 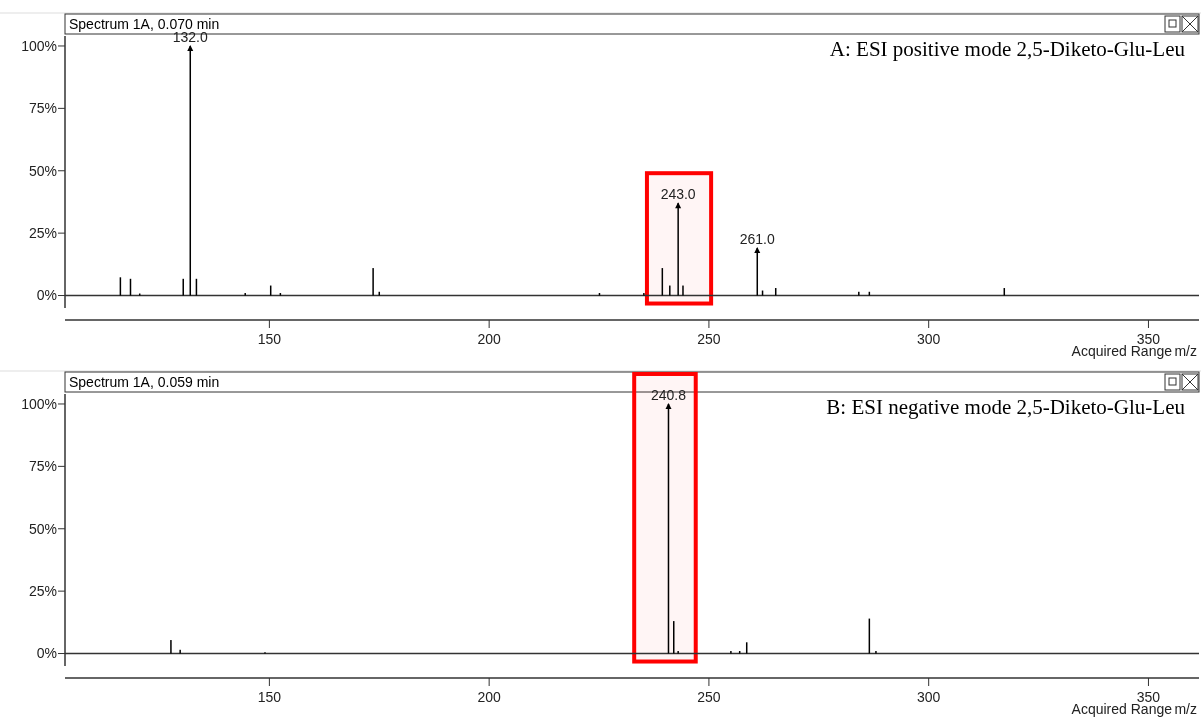 What do you see at coordinates (144, 382) in the screenshot?
I see `chart-title: Spectrum 1A, 0.059 min` at bounding box center [144, 382].